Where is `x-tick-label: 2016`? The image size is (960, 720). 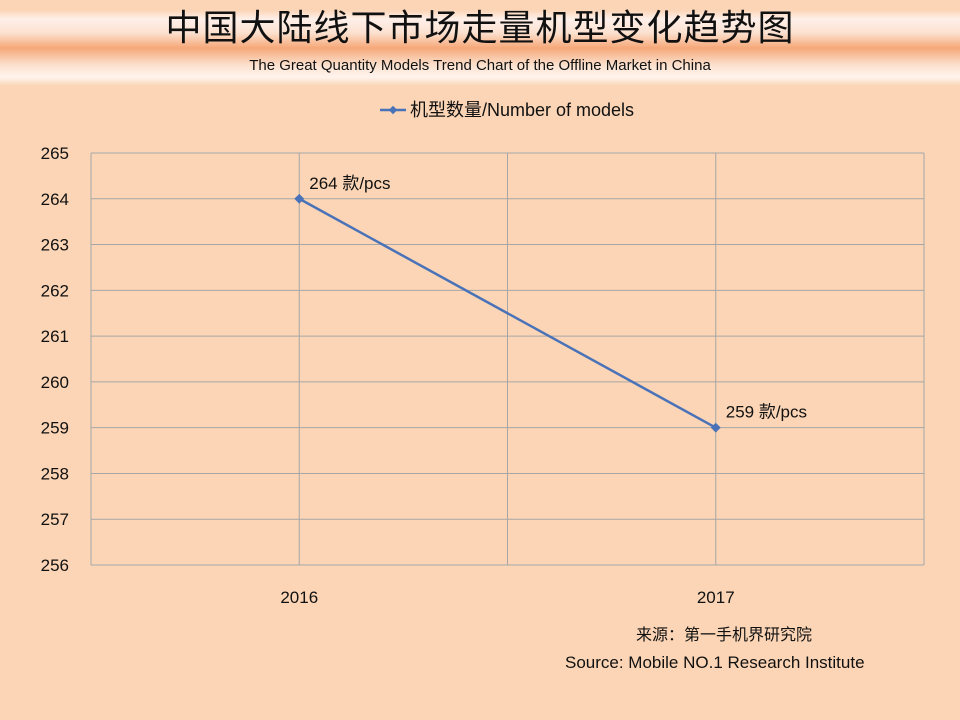 x-tick-label: 2016 is located at coordinates (299, 597).